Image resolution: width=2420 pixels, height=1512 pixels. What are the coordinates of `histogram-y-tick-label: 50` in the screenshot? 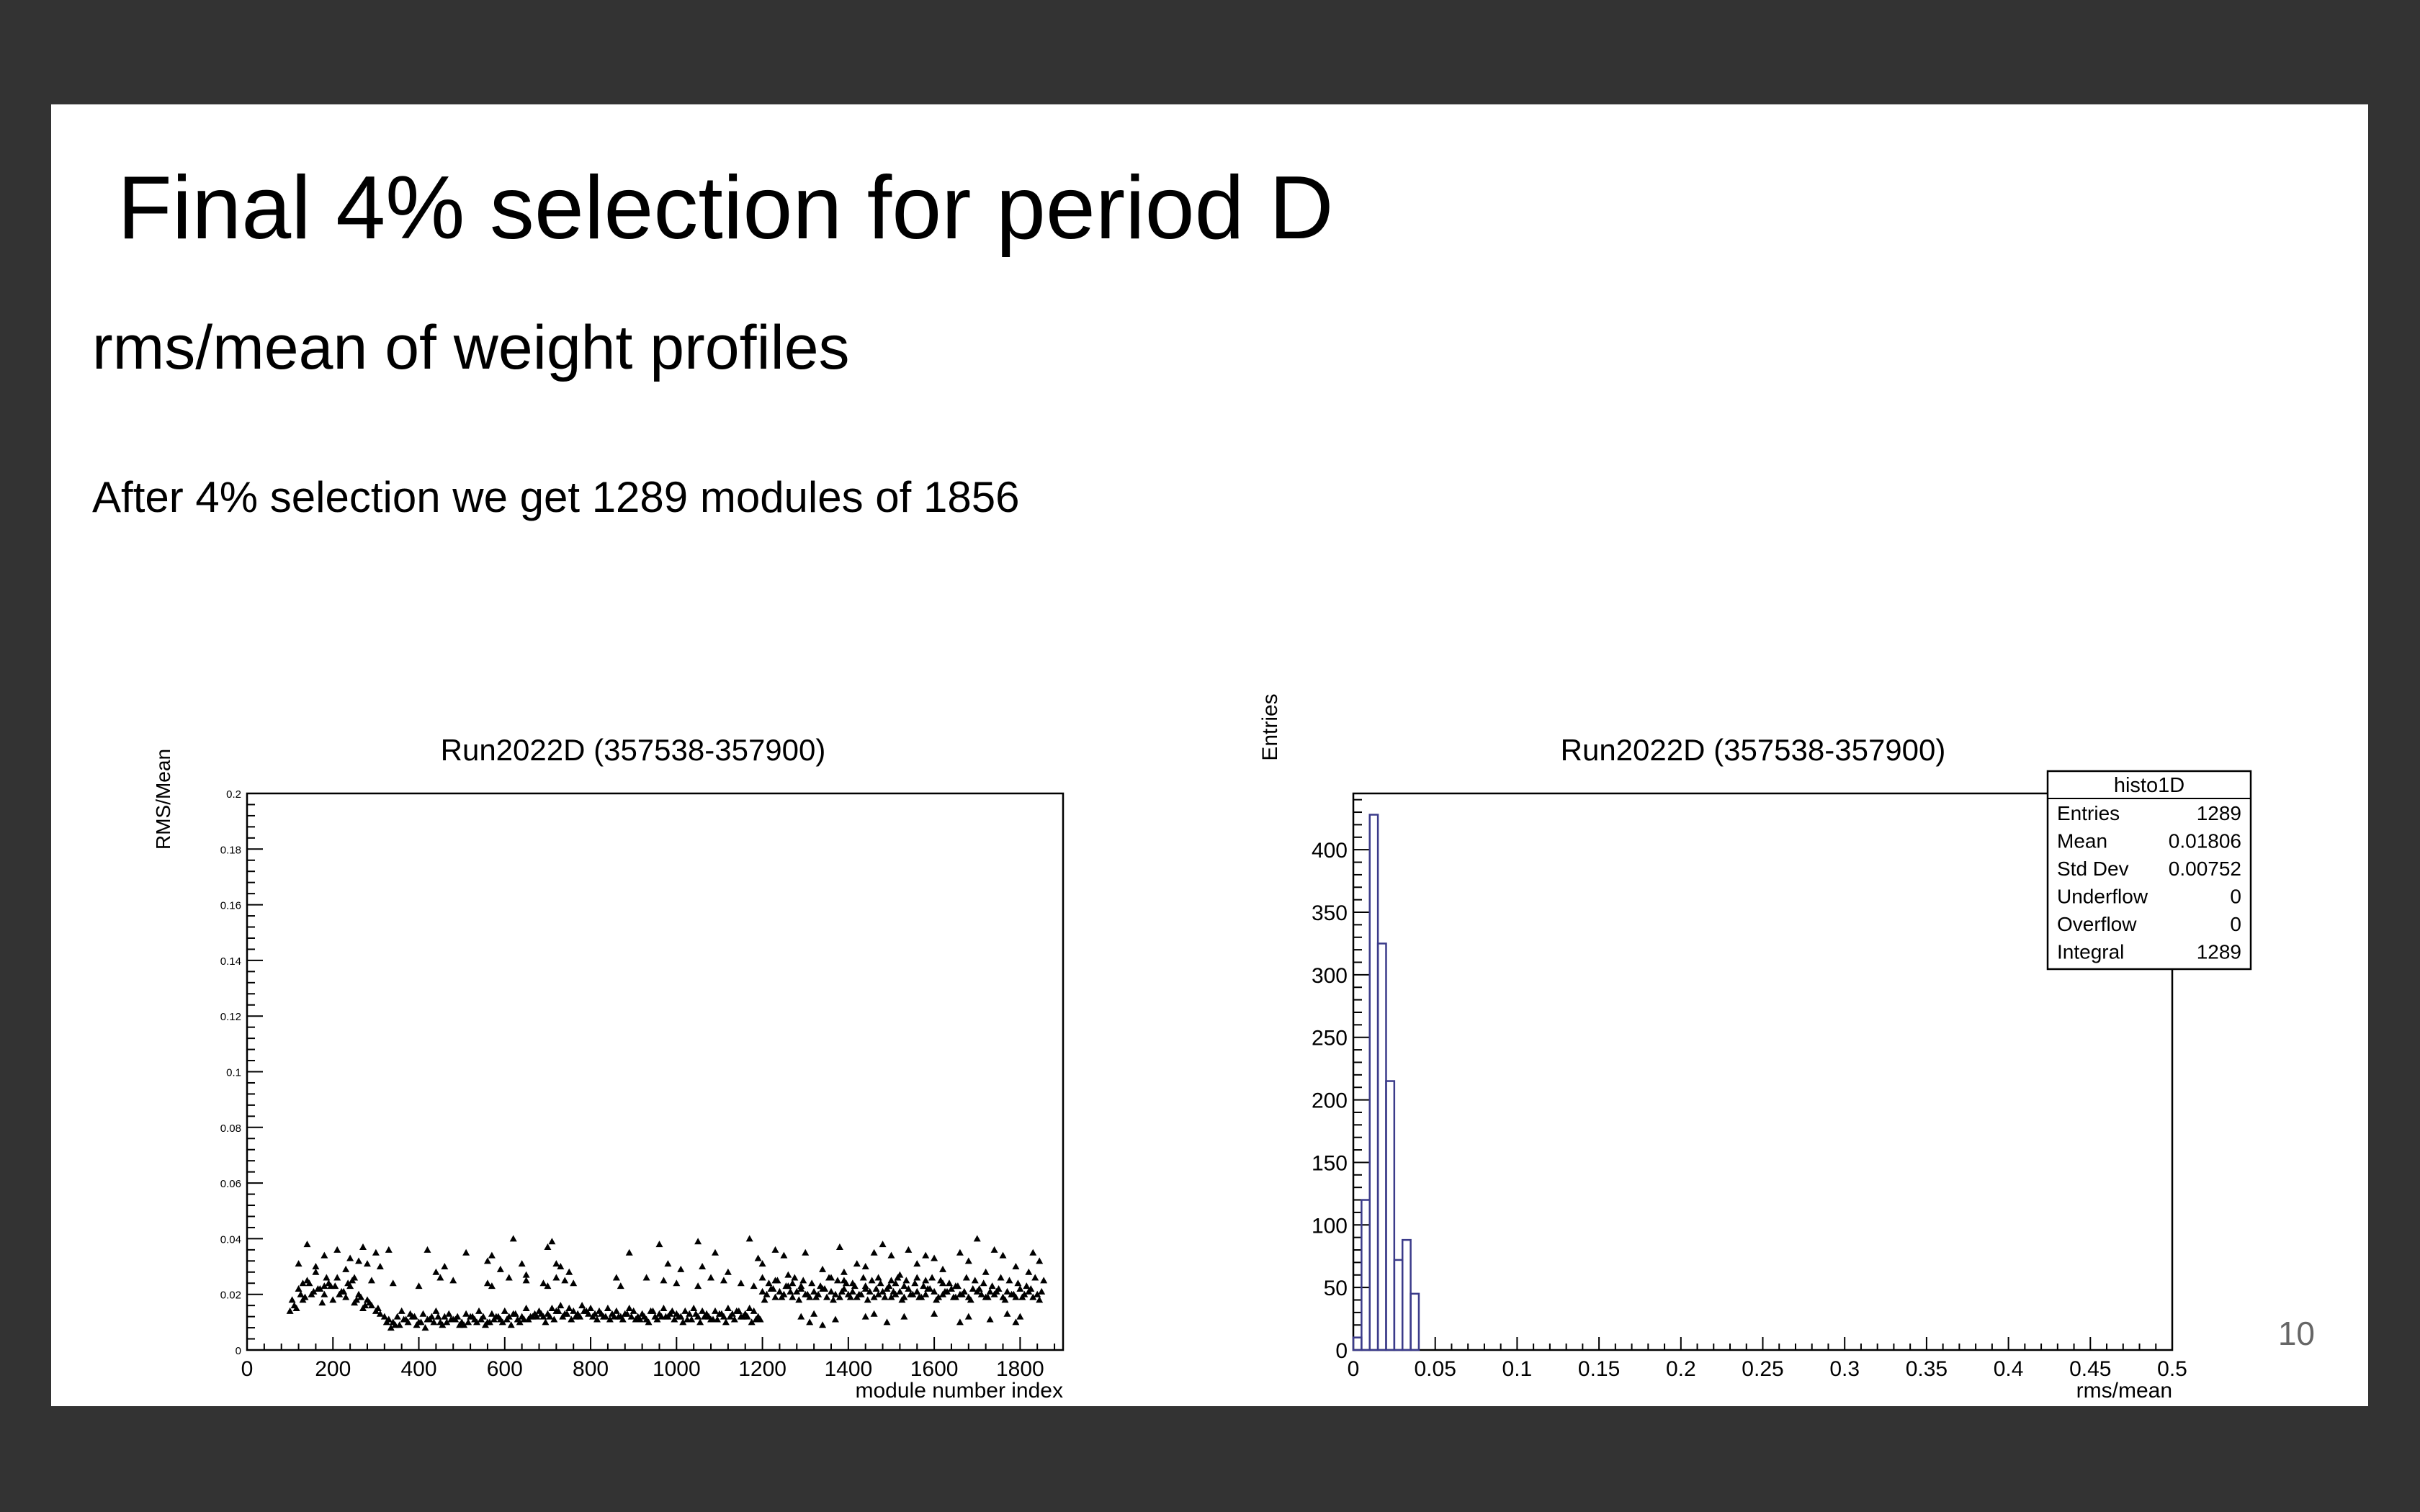 It's located at (1336, 1288).